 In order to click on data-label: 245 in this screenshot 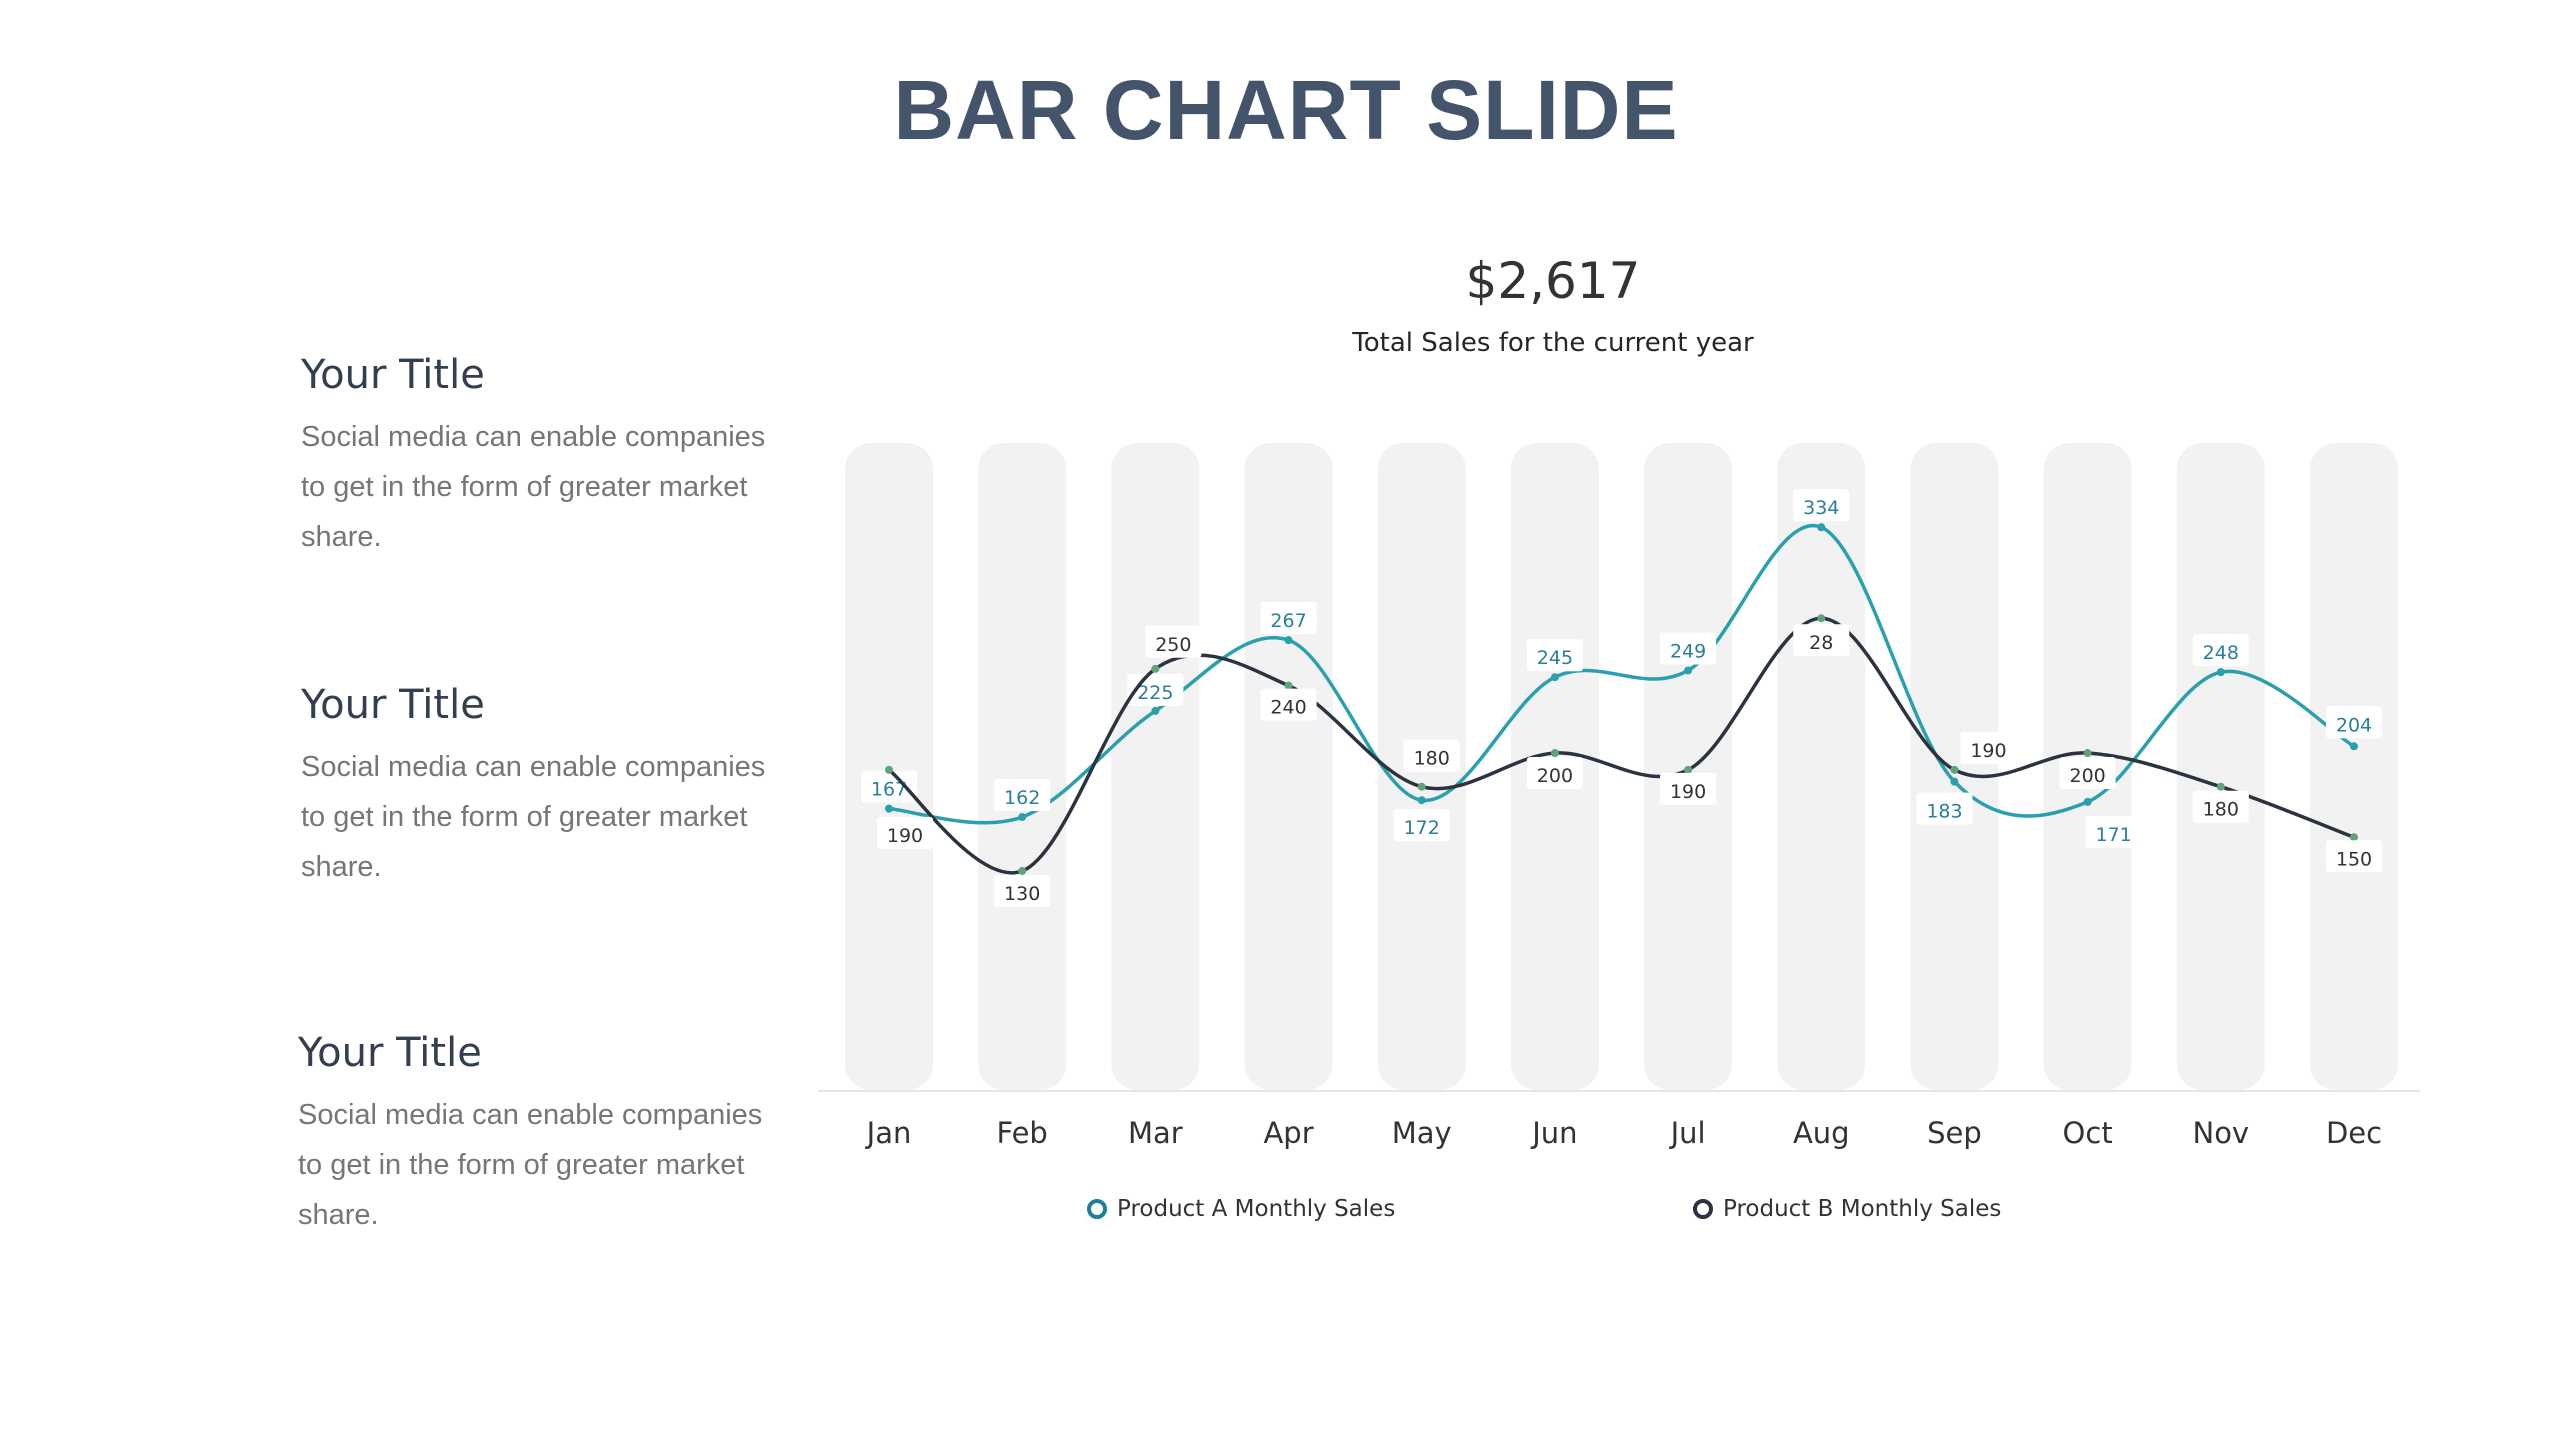, I will do `click(1555, 658)`.